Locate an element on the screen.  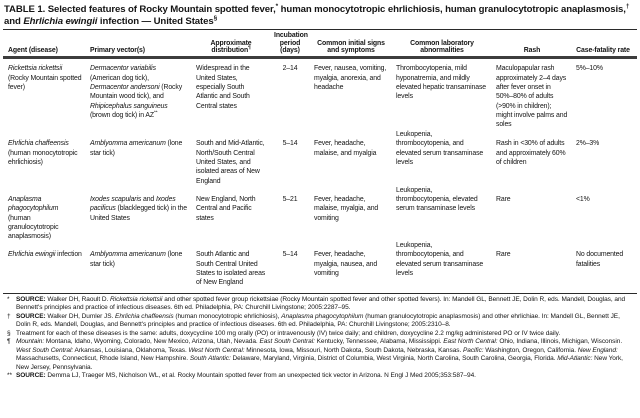
footnote-marker: ** is located at coordinates (9, 376).